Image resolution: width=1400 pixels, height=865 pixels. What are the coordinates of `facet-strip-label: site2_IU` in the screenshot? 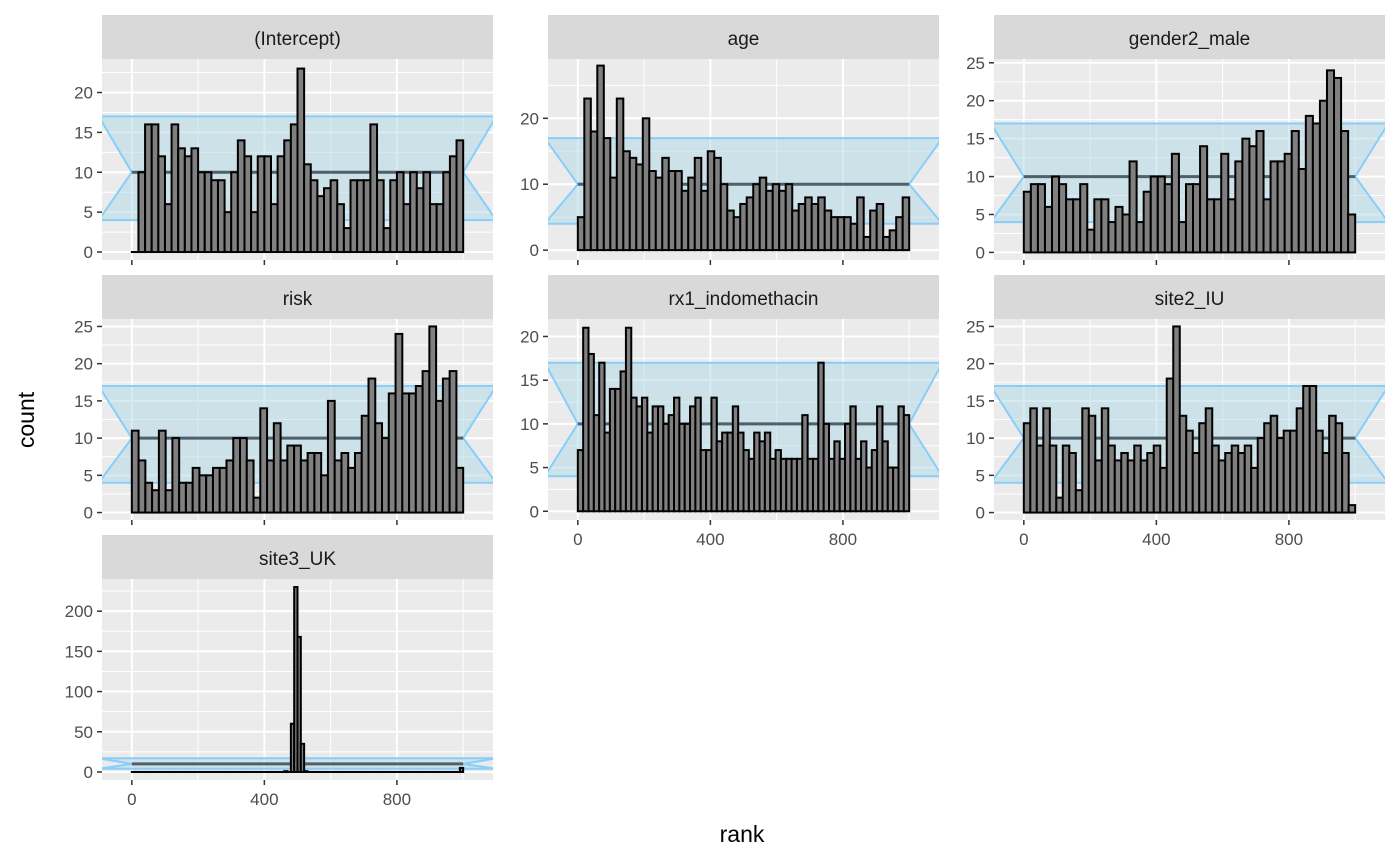 It's located at (1190, 299).